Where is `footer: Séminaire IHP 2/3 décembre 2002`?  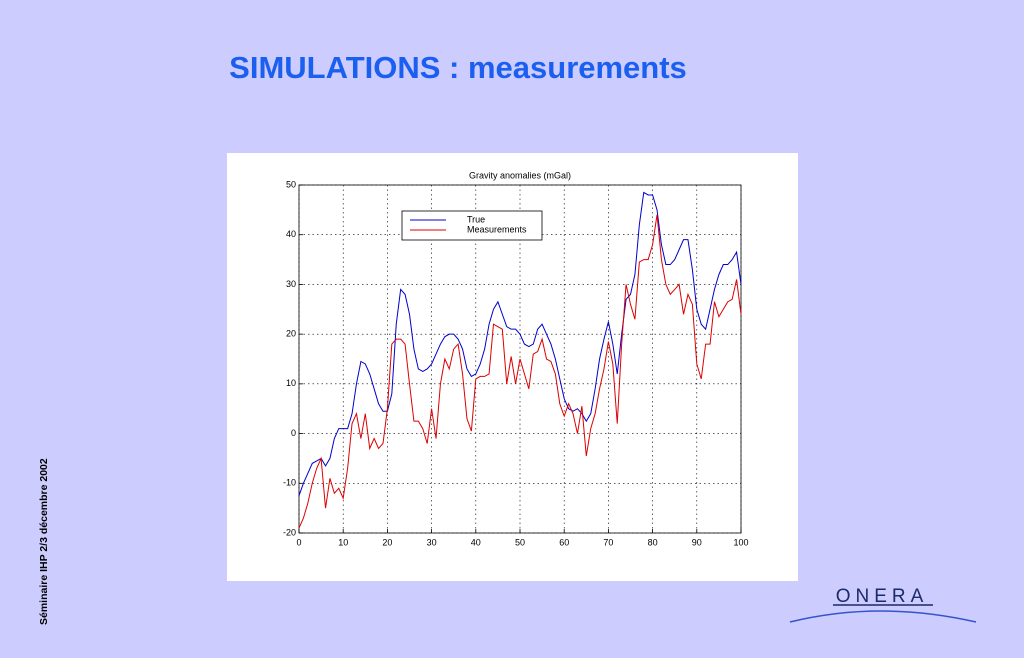 footer: Séminaire IHP 2/3 décembre 2002 is located at coordinates (44, 541).